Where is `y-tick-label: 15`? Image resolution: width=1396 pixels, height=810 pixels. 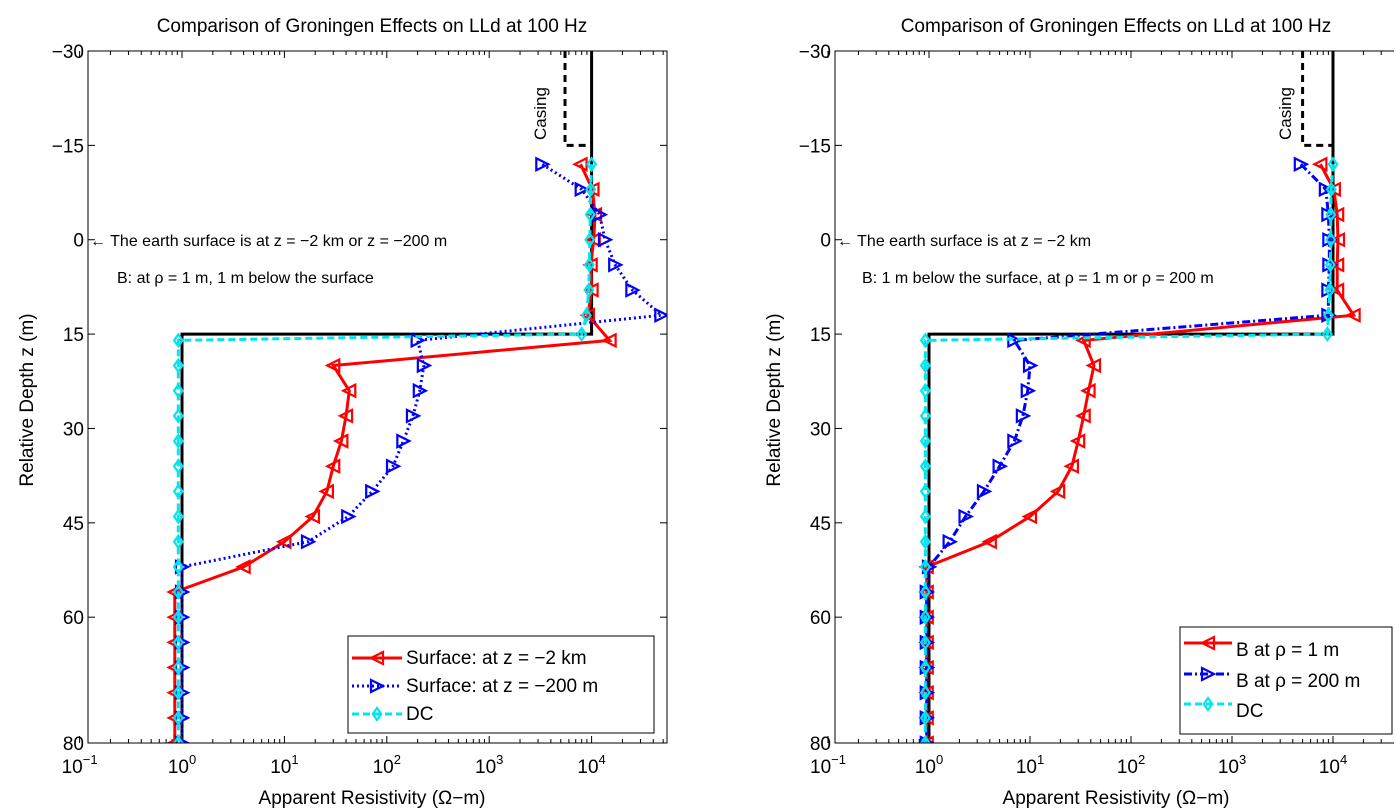 y-tick-label: 15 is located at coordinates (73, 335).